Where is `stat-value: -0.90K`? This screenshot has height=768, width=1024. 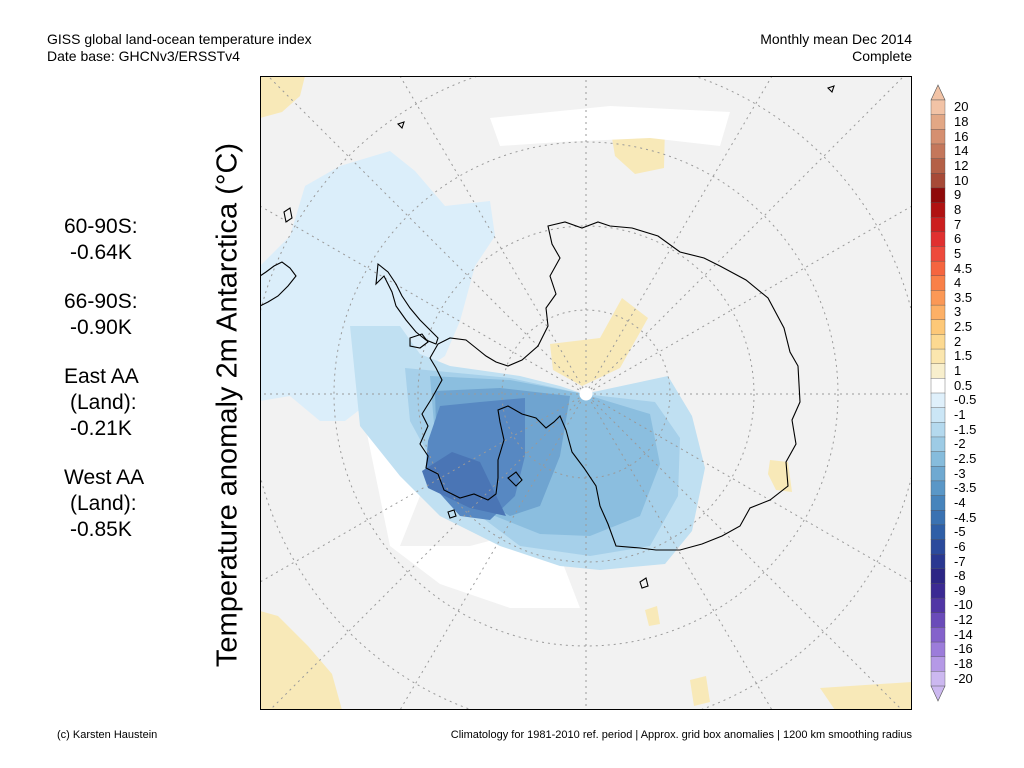
stat-value: -0.90K is located at coordinates (101, 327).